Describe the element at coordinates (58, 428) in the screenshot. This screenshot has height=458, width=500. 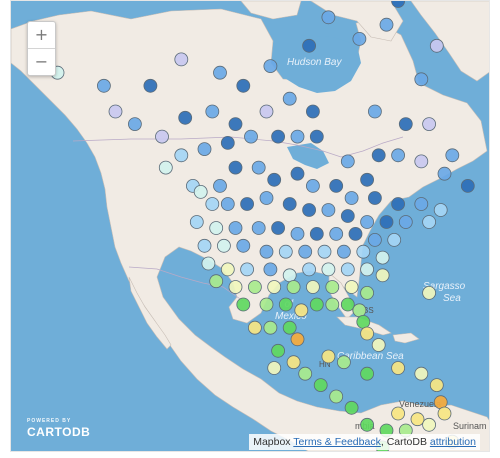
I see `cartodb-logo: POWERED BY CARTODB` at that location.